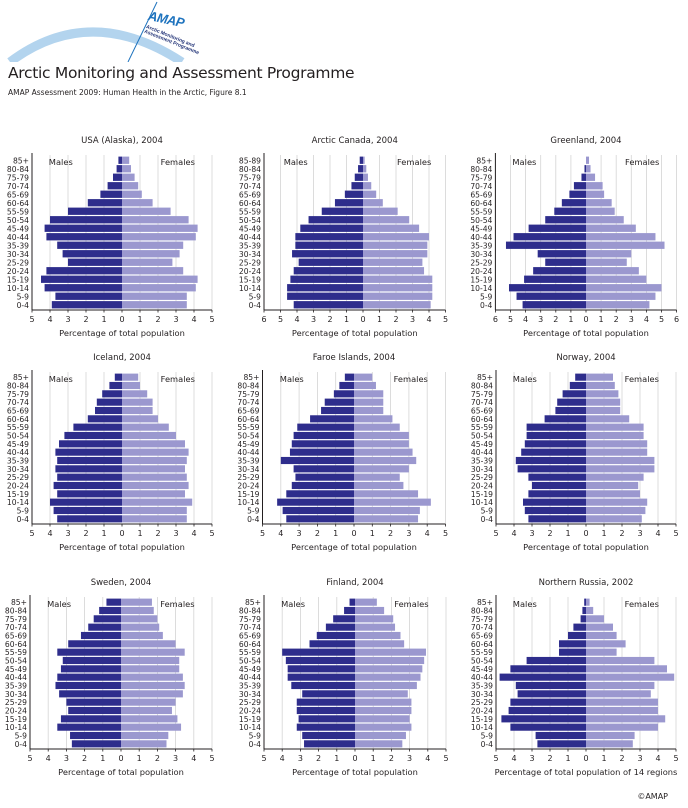 The image size is (688, 808). I want to click on age-group-label: 20-24, so click(248, 486).